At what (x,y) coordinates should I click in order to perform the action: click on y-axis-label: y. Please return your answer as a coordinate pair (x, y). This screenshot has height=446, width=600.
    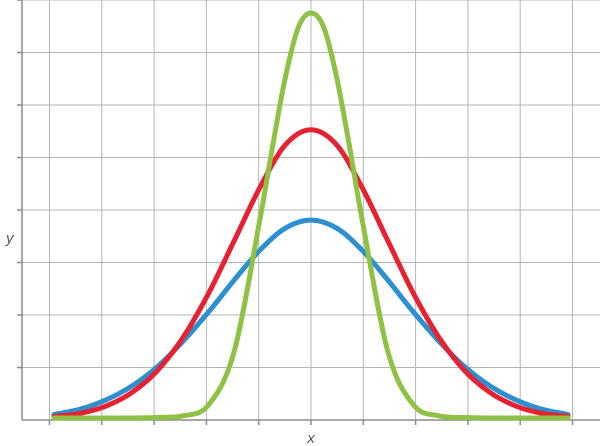
    Looking at the image, I should click on (10, 238).